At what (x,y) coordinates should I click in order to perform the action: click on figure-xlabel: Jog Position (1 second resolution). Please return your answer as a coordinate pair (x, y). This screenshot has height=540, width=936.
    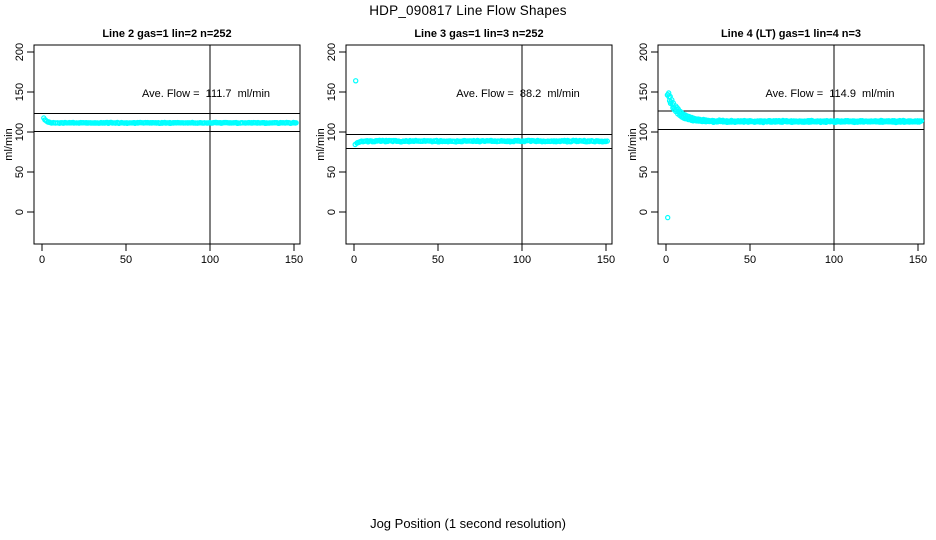
    Looking at the image, I should click on (468, 523).